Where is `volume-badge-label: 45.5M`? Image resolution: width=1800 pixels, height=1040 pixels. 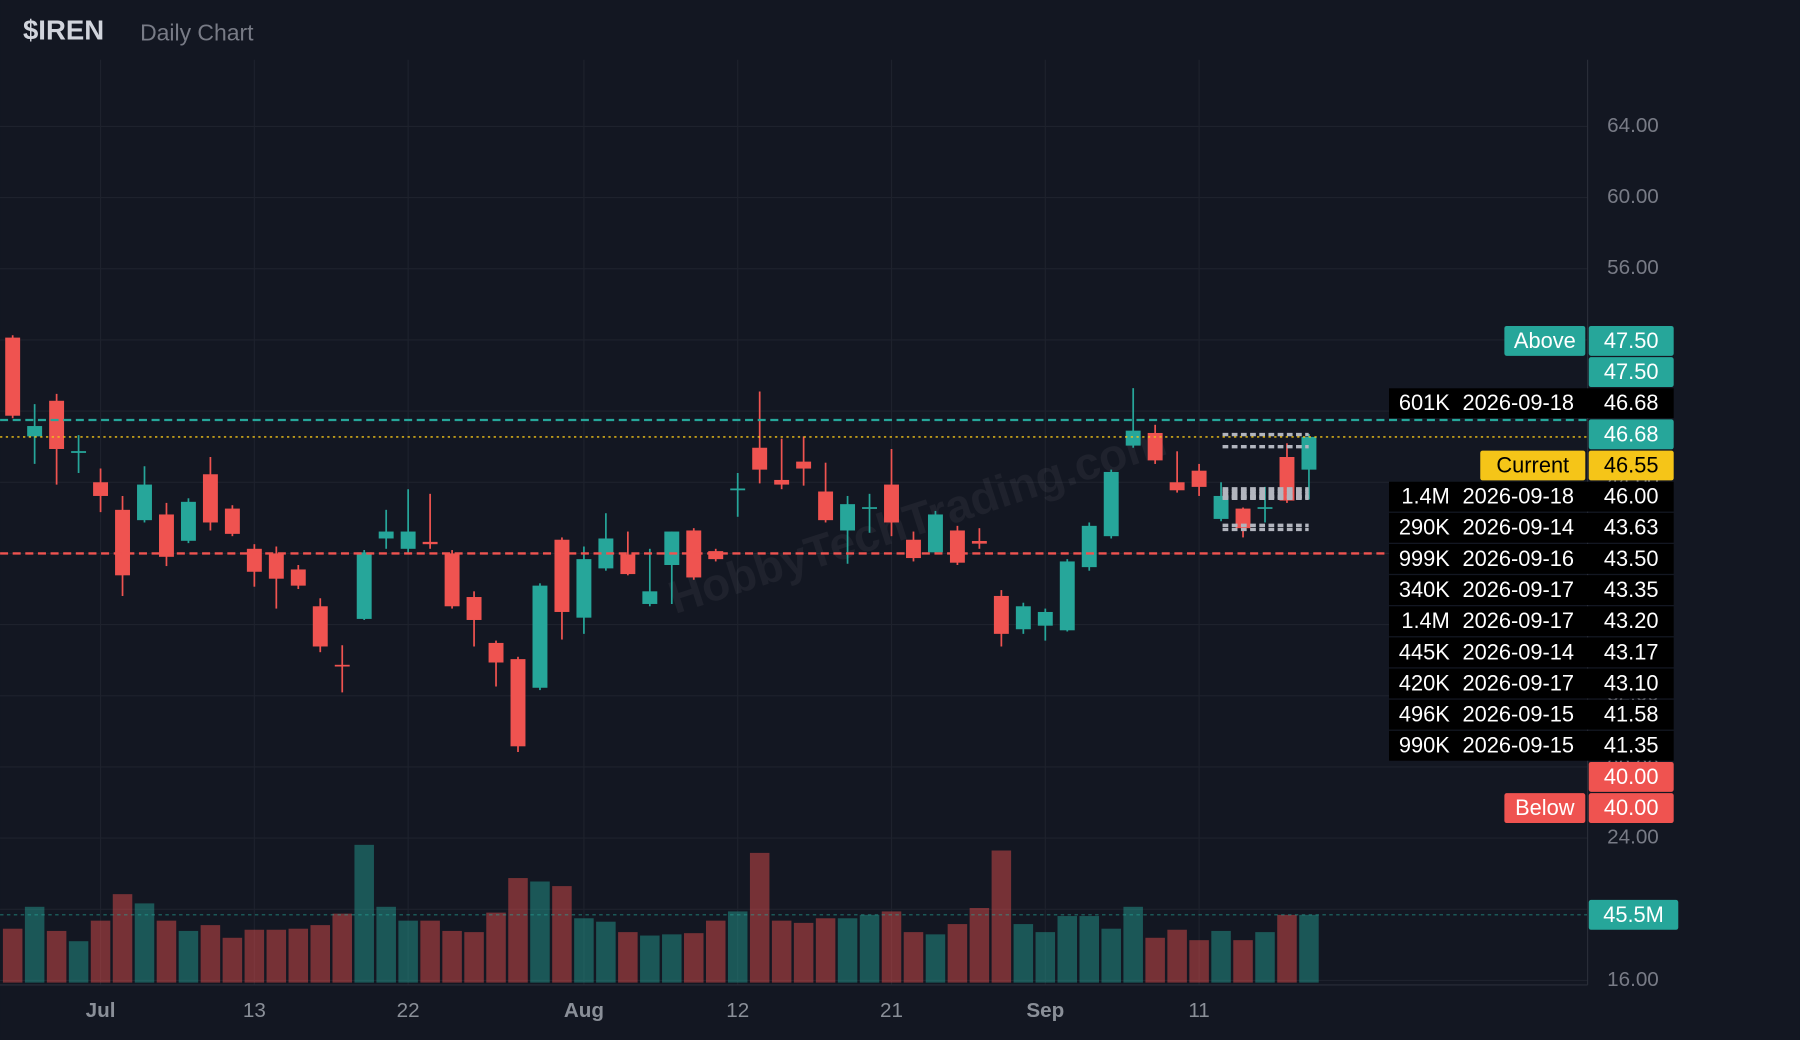
volume-badge-label: 45.5M is located at coordinates (1633, 914).